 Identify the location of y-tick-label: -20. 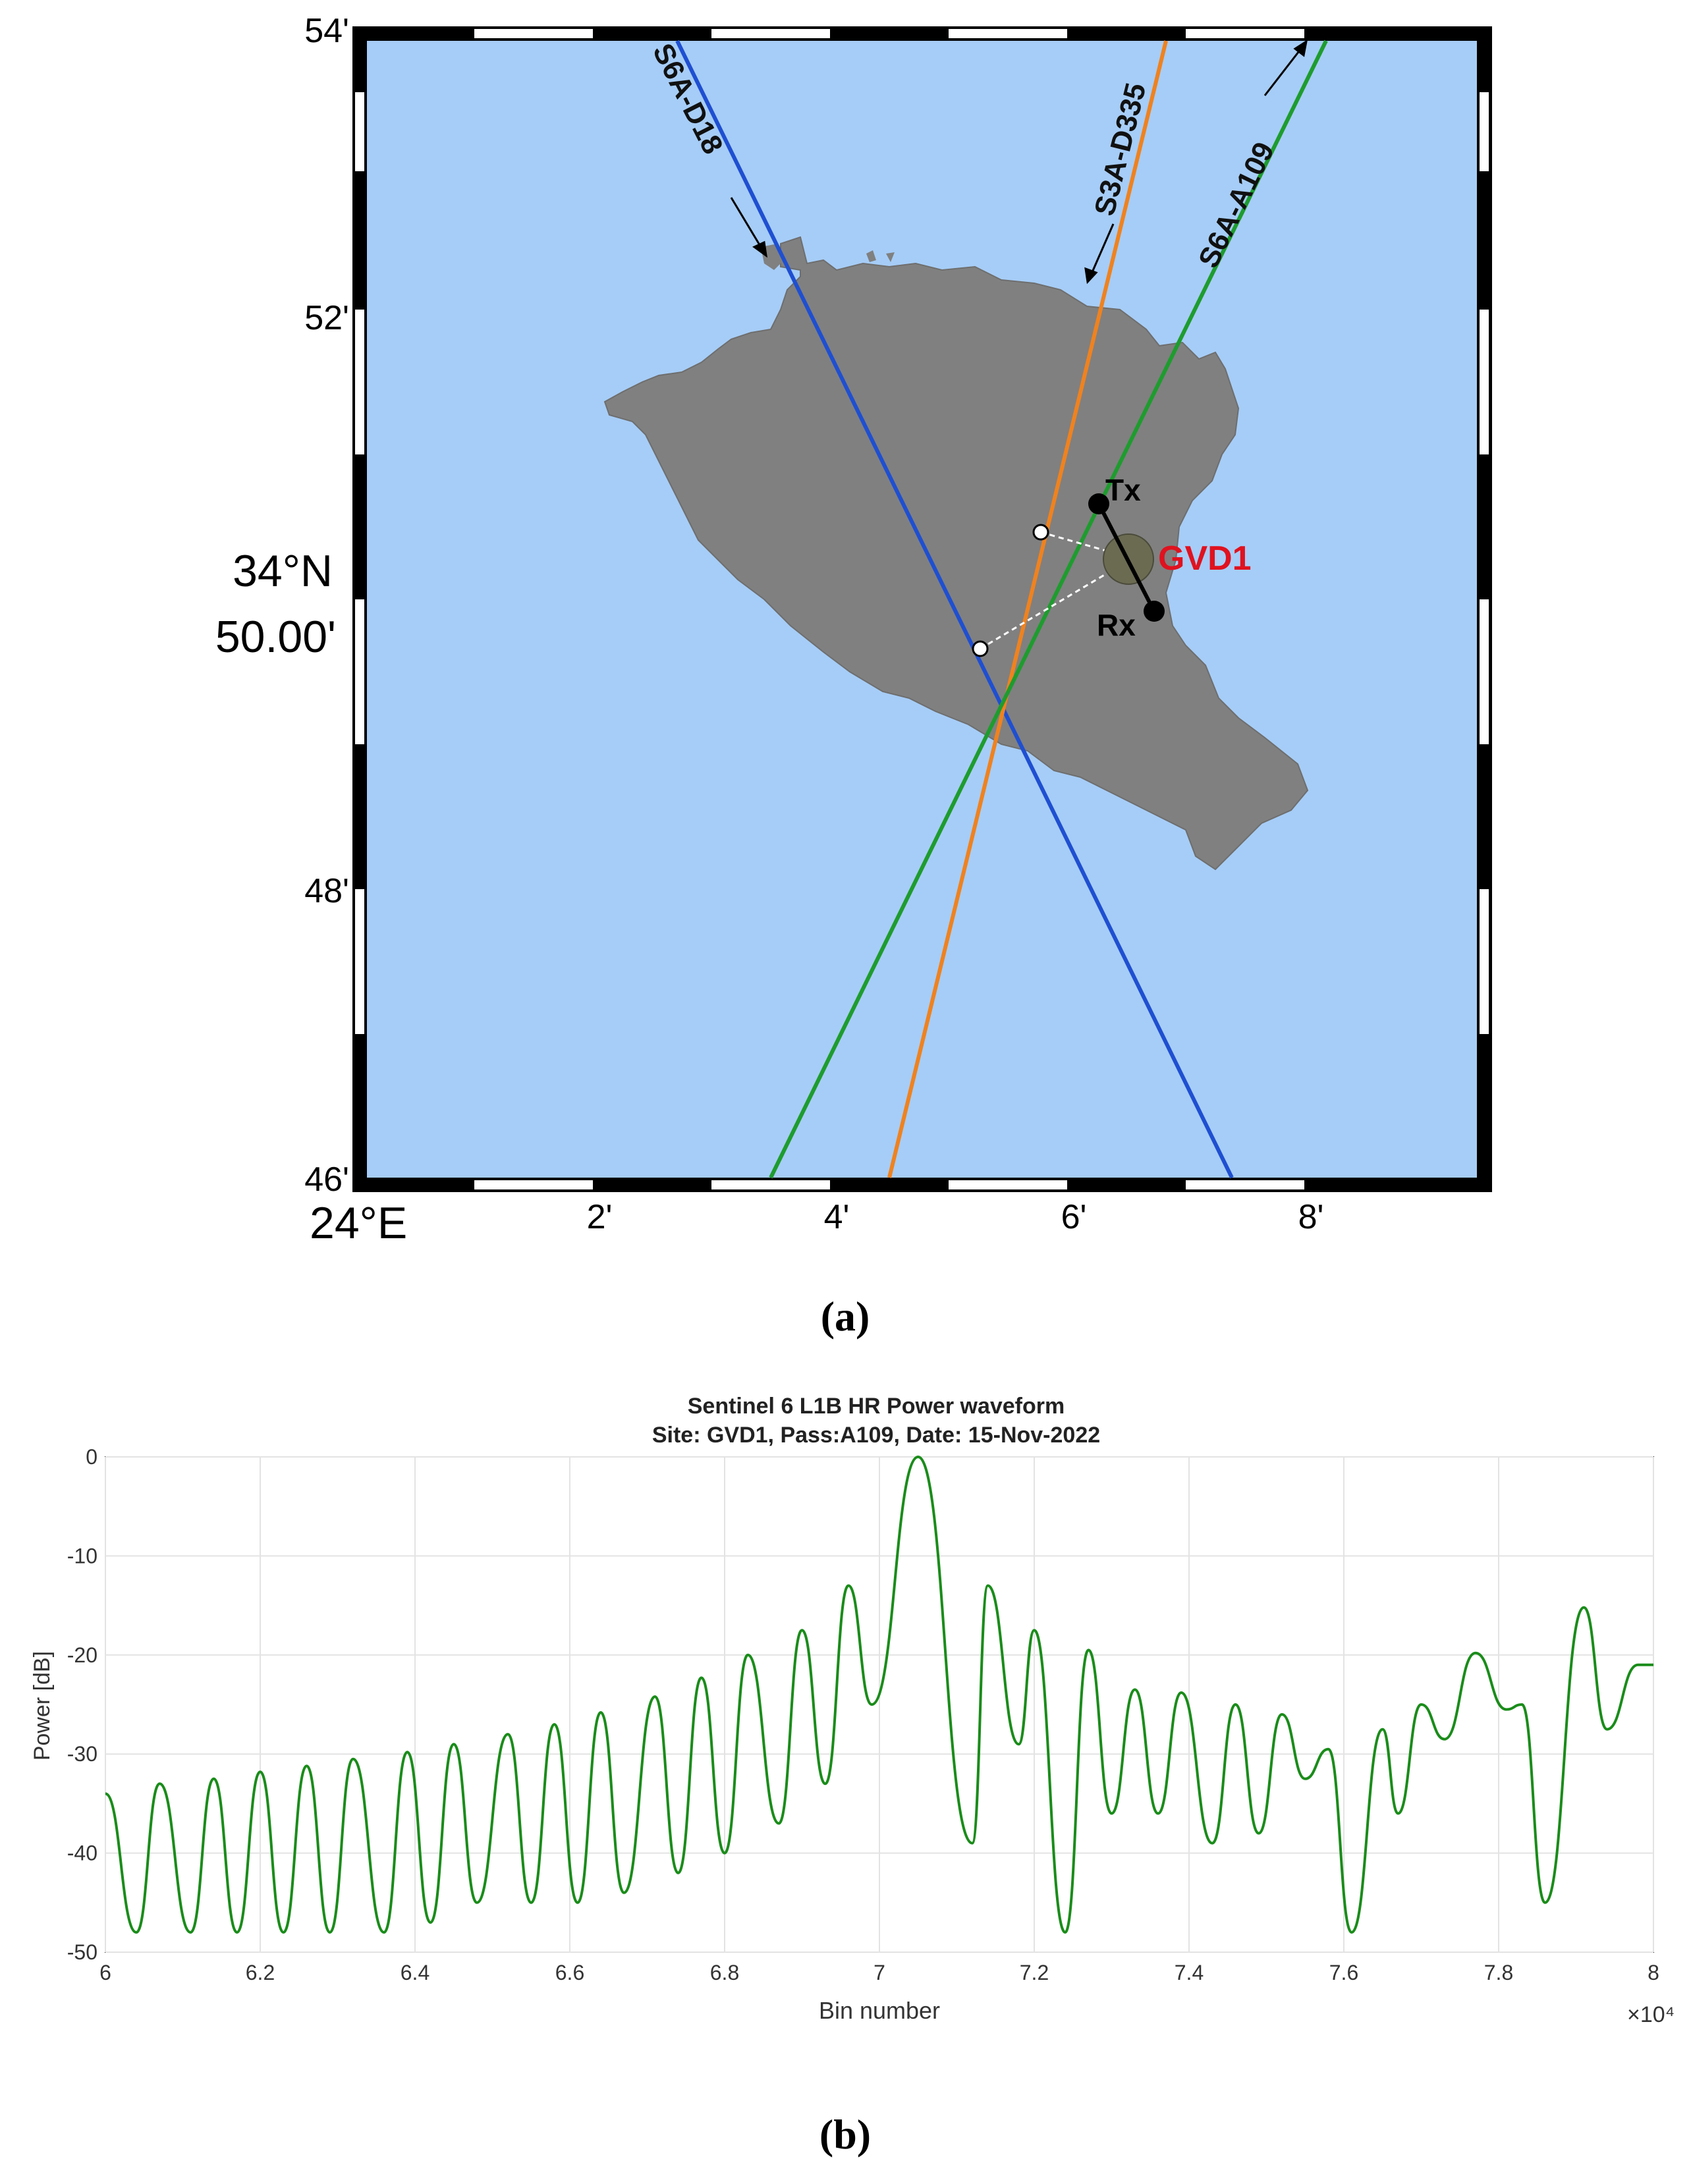
(82, 1655).